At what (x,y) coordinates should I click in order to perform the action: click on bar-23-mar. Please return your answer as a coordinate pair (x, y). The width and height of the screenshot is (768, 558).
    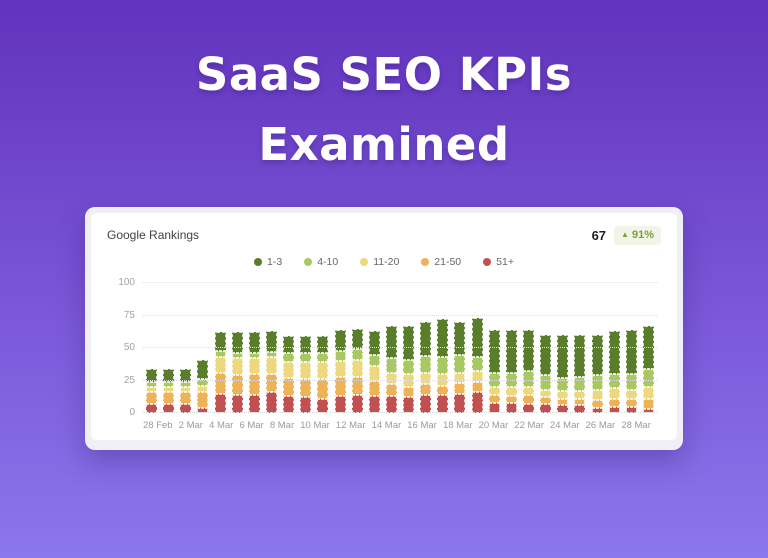
    Looking at the image, I should click on (546, 374).